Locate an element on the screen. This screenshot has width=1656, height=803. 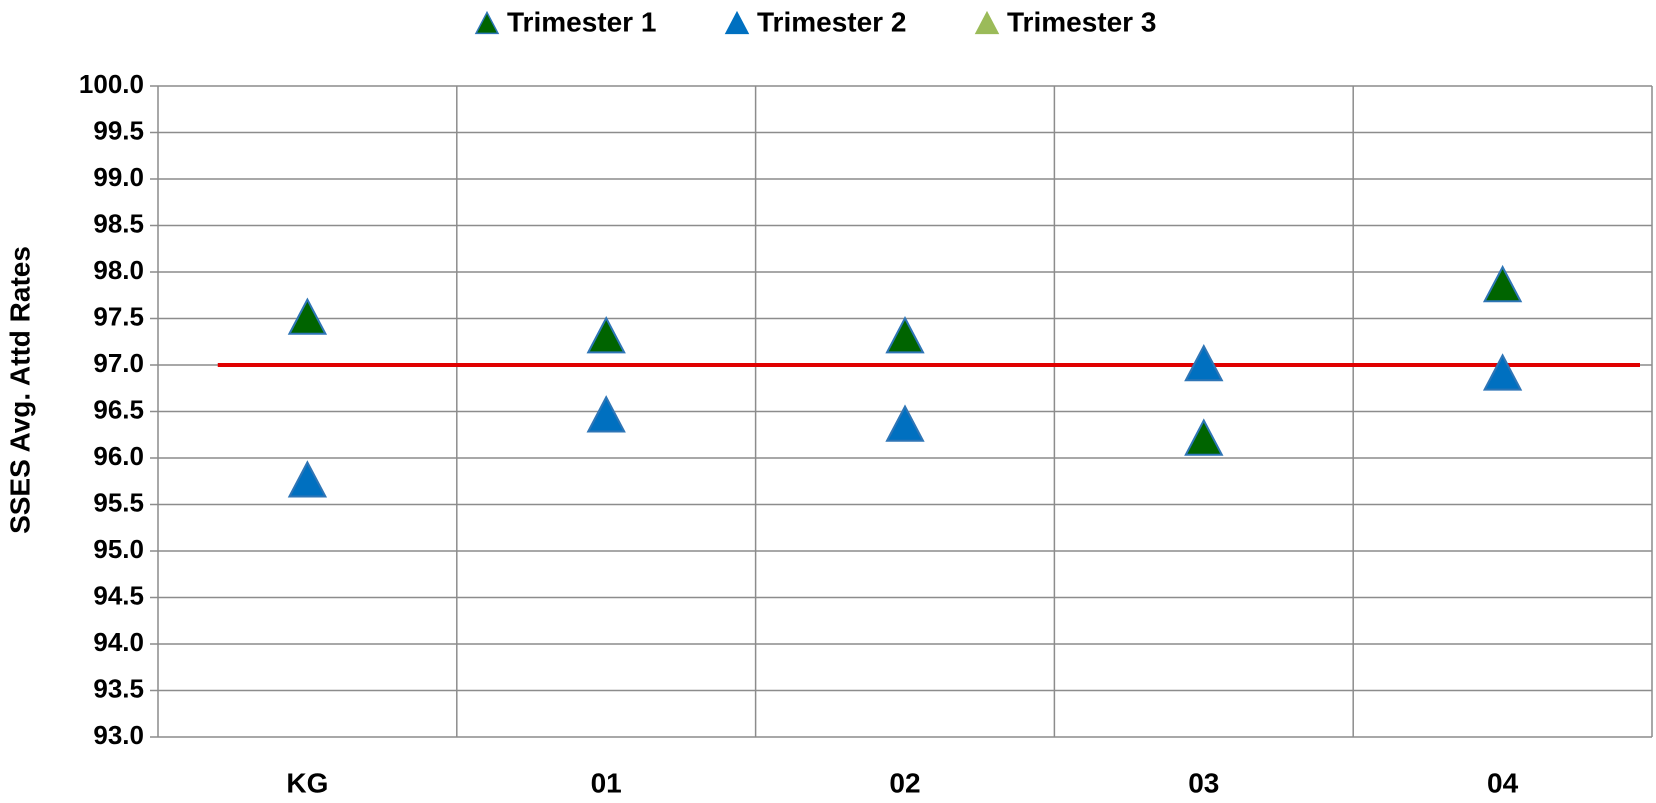
legend-label: Trimester 3 is located at coordinates (1081, 21).